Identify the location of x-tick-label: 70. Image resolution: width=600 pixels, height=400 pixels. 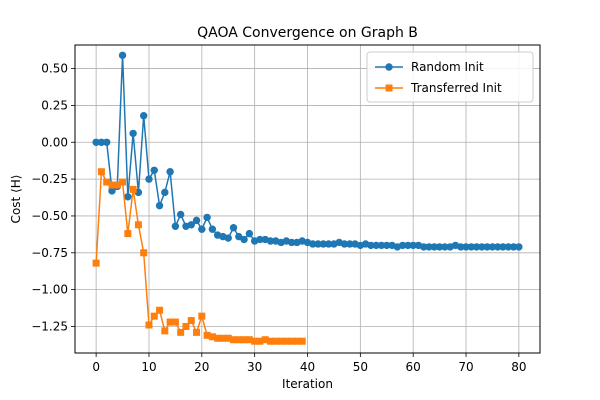
(465, 367).